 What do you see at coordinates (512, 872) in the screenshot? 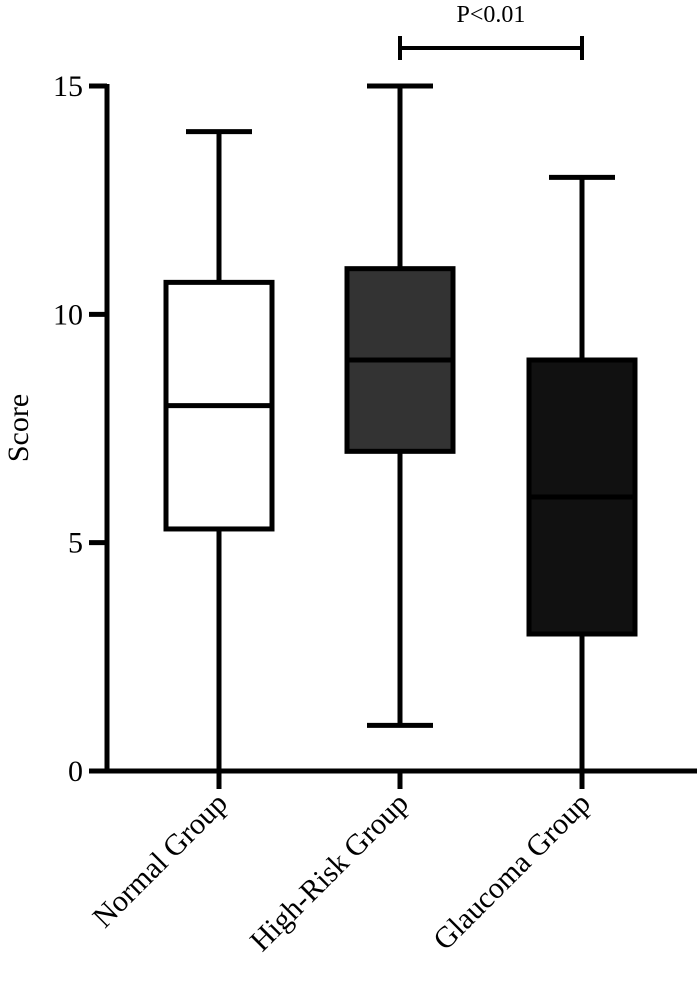
I see `x-tick-label-glaucoma-group: Glaucoma Group` at bounding box center [512, 872].